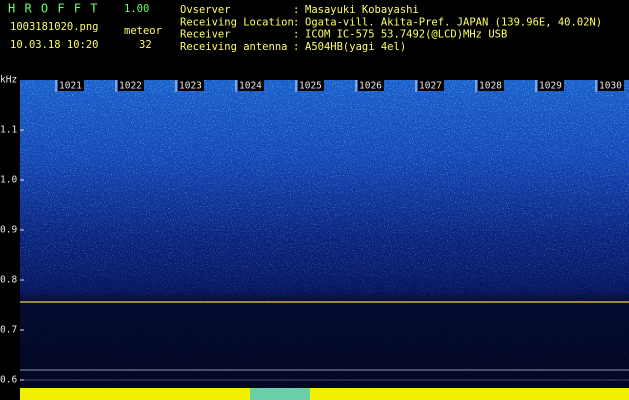 The width and height of the screenshot is (629, 400). I want to click on x-label: 1026, so click(370, 86).